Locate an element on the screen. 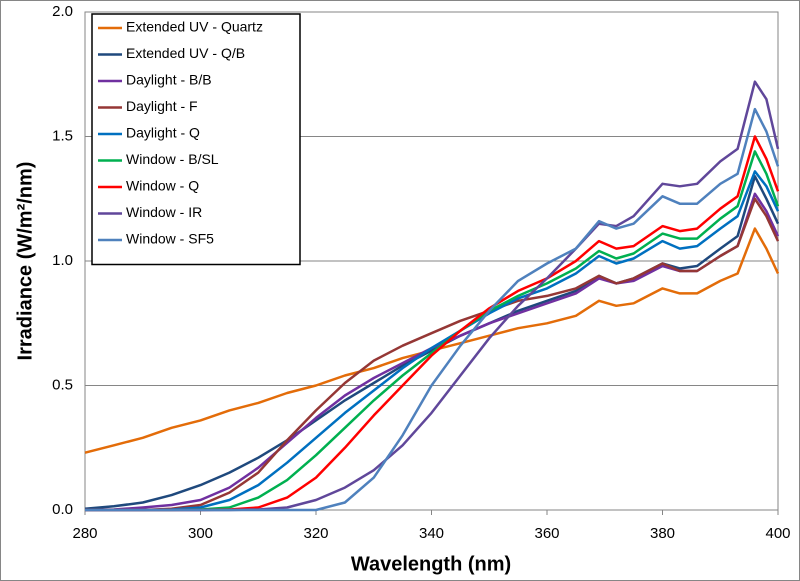  y-tick-label: 0.5 is located at coordinates (62, 384).